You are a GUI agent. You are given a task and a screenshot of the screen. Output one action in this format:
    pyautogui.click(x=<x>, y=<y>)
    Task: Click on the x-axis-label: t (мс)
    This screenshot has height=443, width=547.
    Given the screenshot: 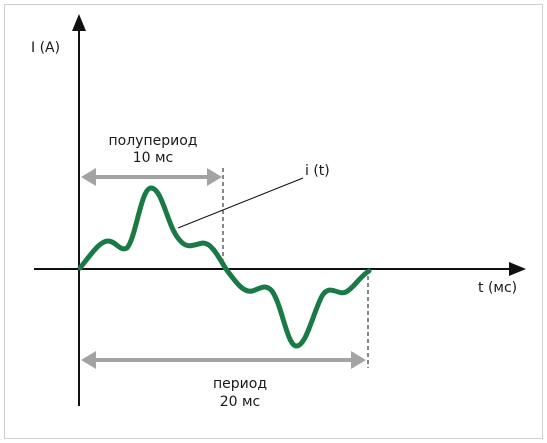 What is the action you would take?
    pyautogui.click(x=497, y=288)
    